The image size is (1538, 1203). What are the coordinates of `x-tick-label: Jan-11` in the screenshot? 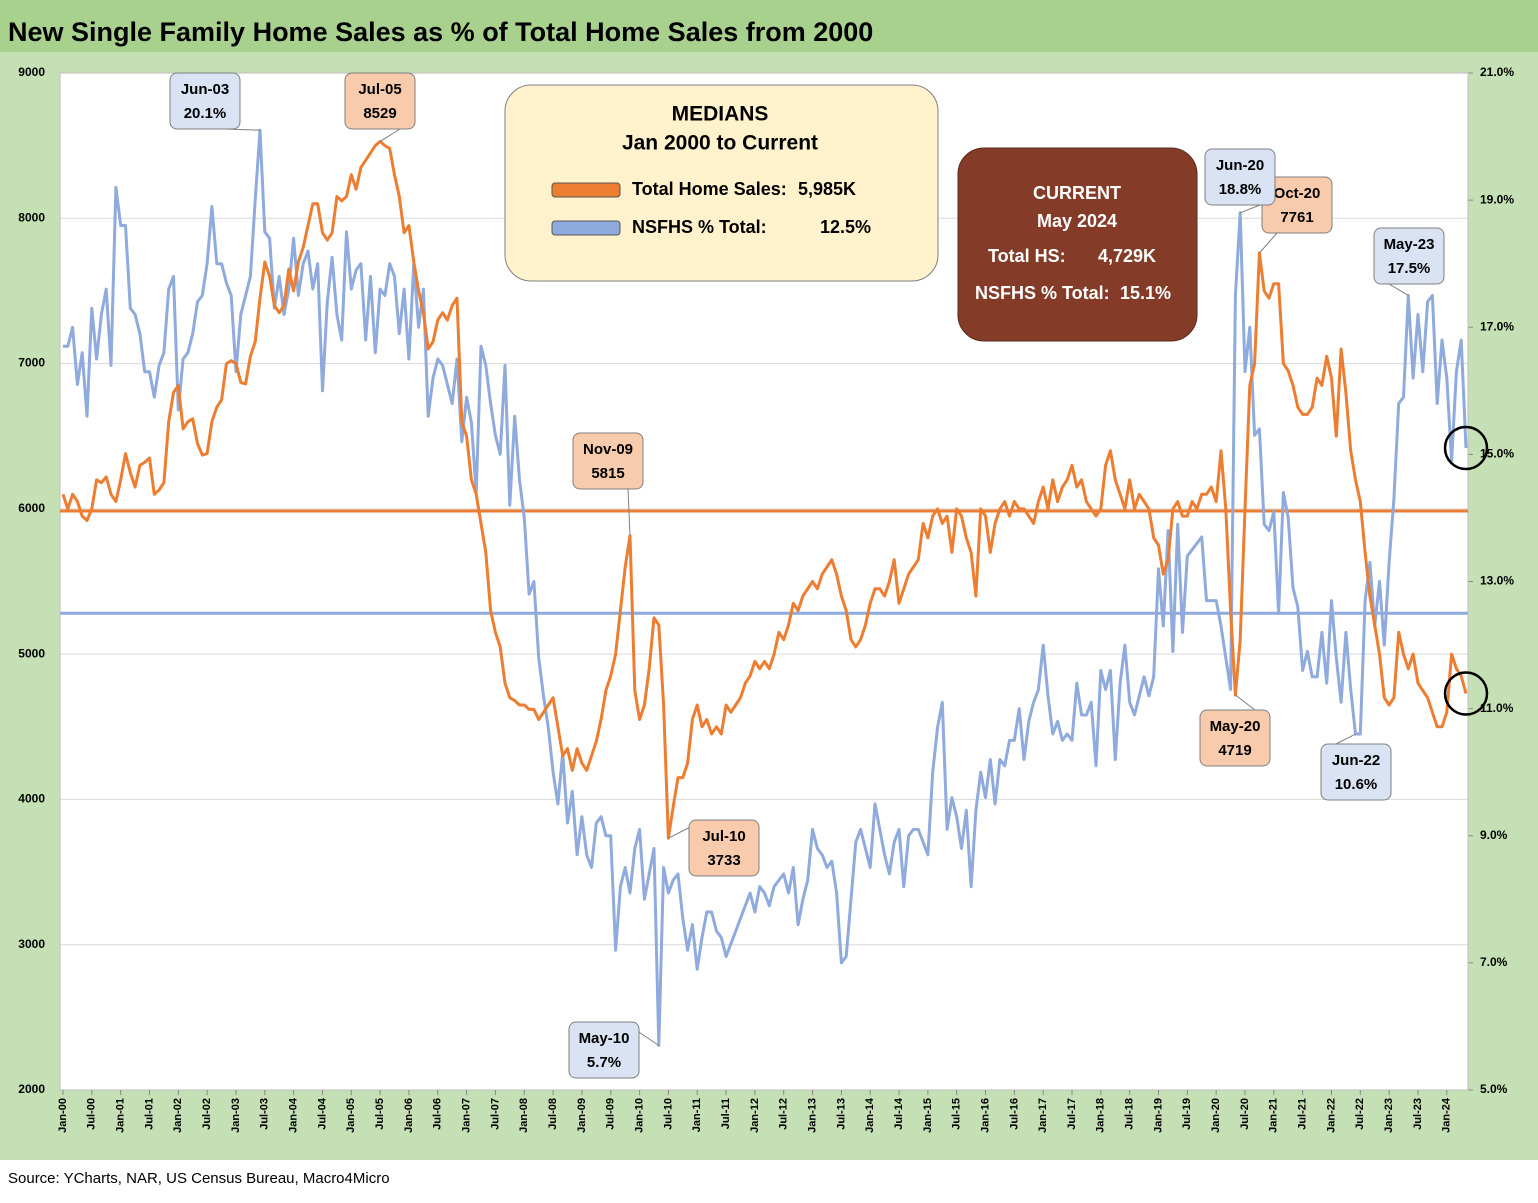 It's located at (697, 1115).